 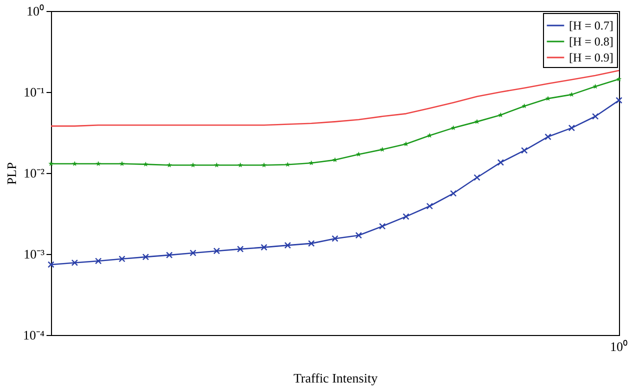 I want to click on legend-label: [H = 0.7], so click(x=591, y=25).